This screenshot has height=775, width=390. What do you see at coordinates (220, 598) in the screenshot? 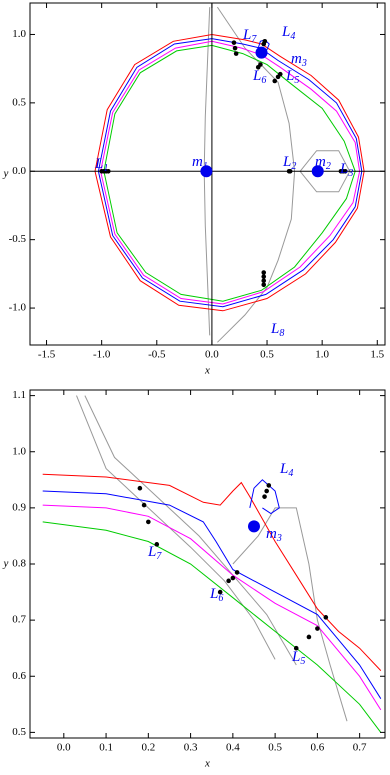
I see `label-subscript: 6` at bounding box center [220, 598].